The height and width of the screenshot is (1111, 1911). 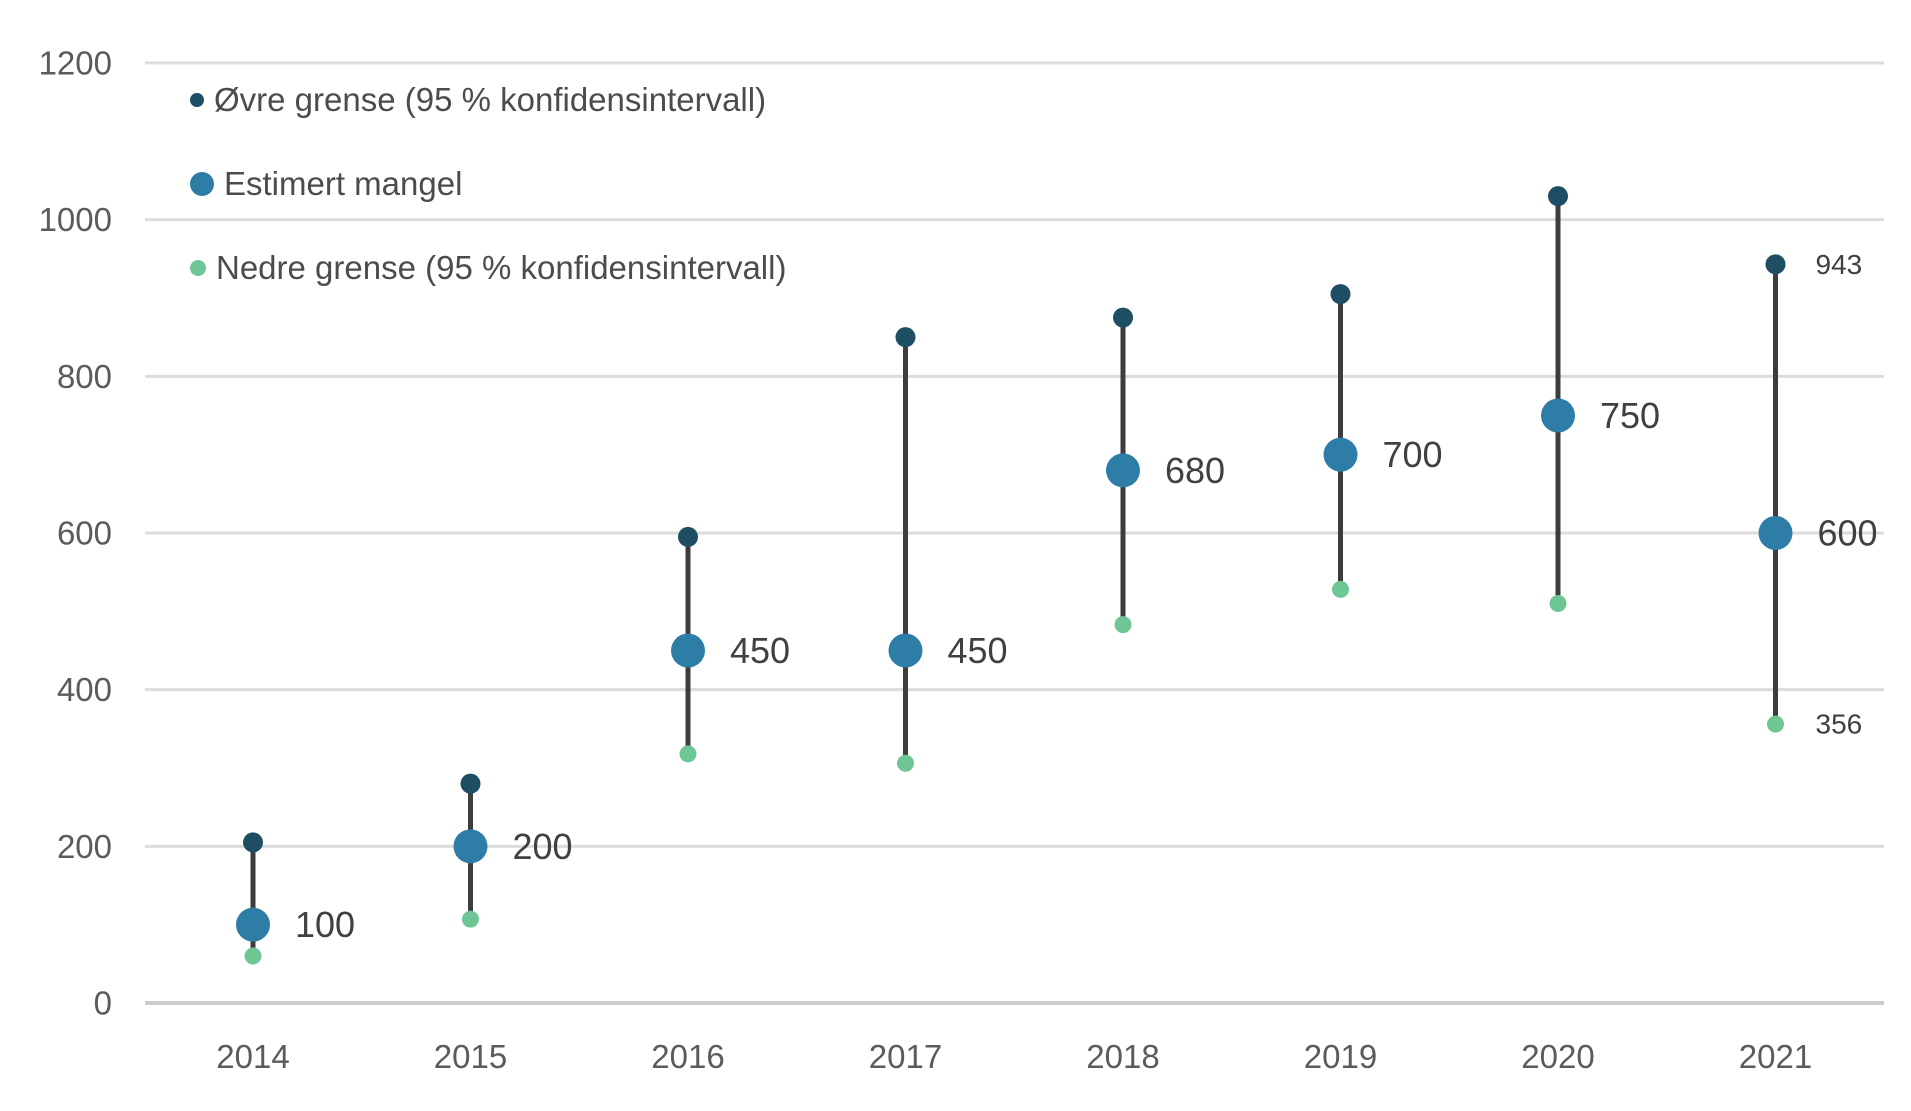 I want to click on x-tick-label: 2014, so click(x=252, y=1056).